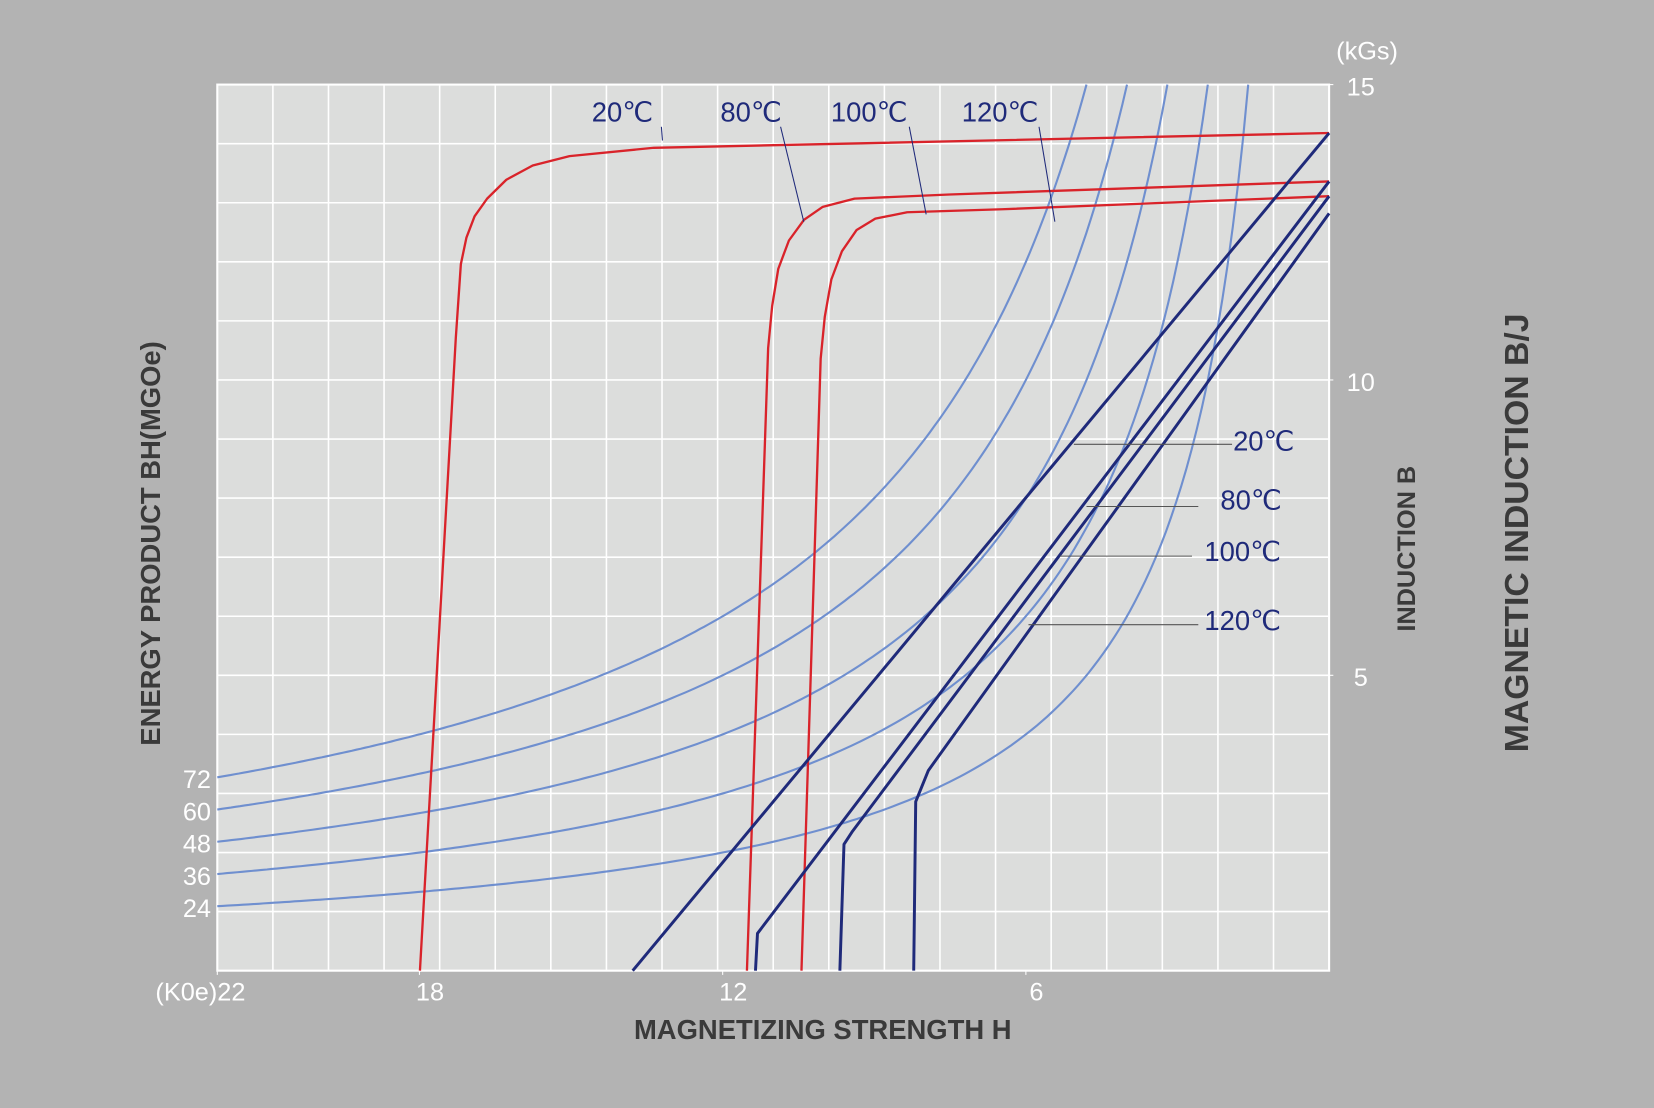 This screenshot has width=1654, height=1108. Describe the element at coordinates (197, 780) in the screenshot. I see `energy-product-label: 72` at that location.